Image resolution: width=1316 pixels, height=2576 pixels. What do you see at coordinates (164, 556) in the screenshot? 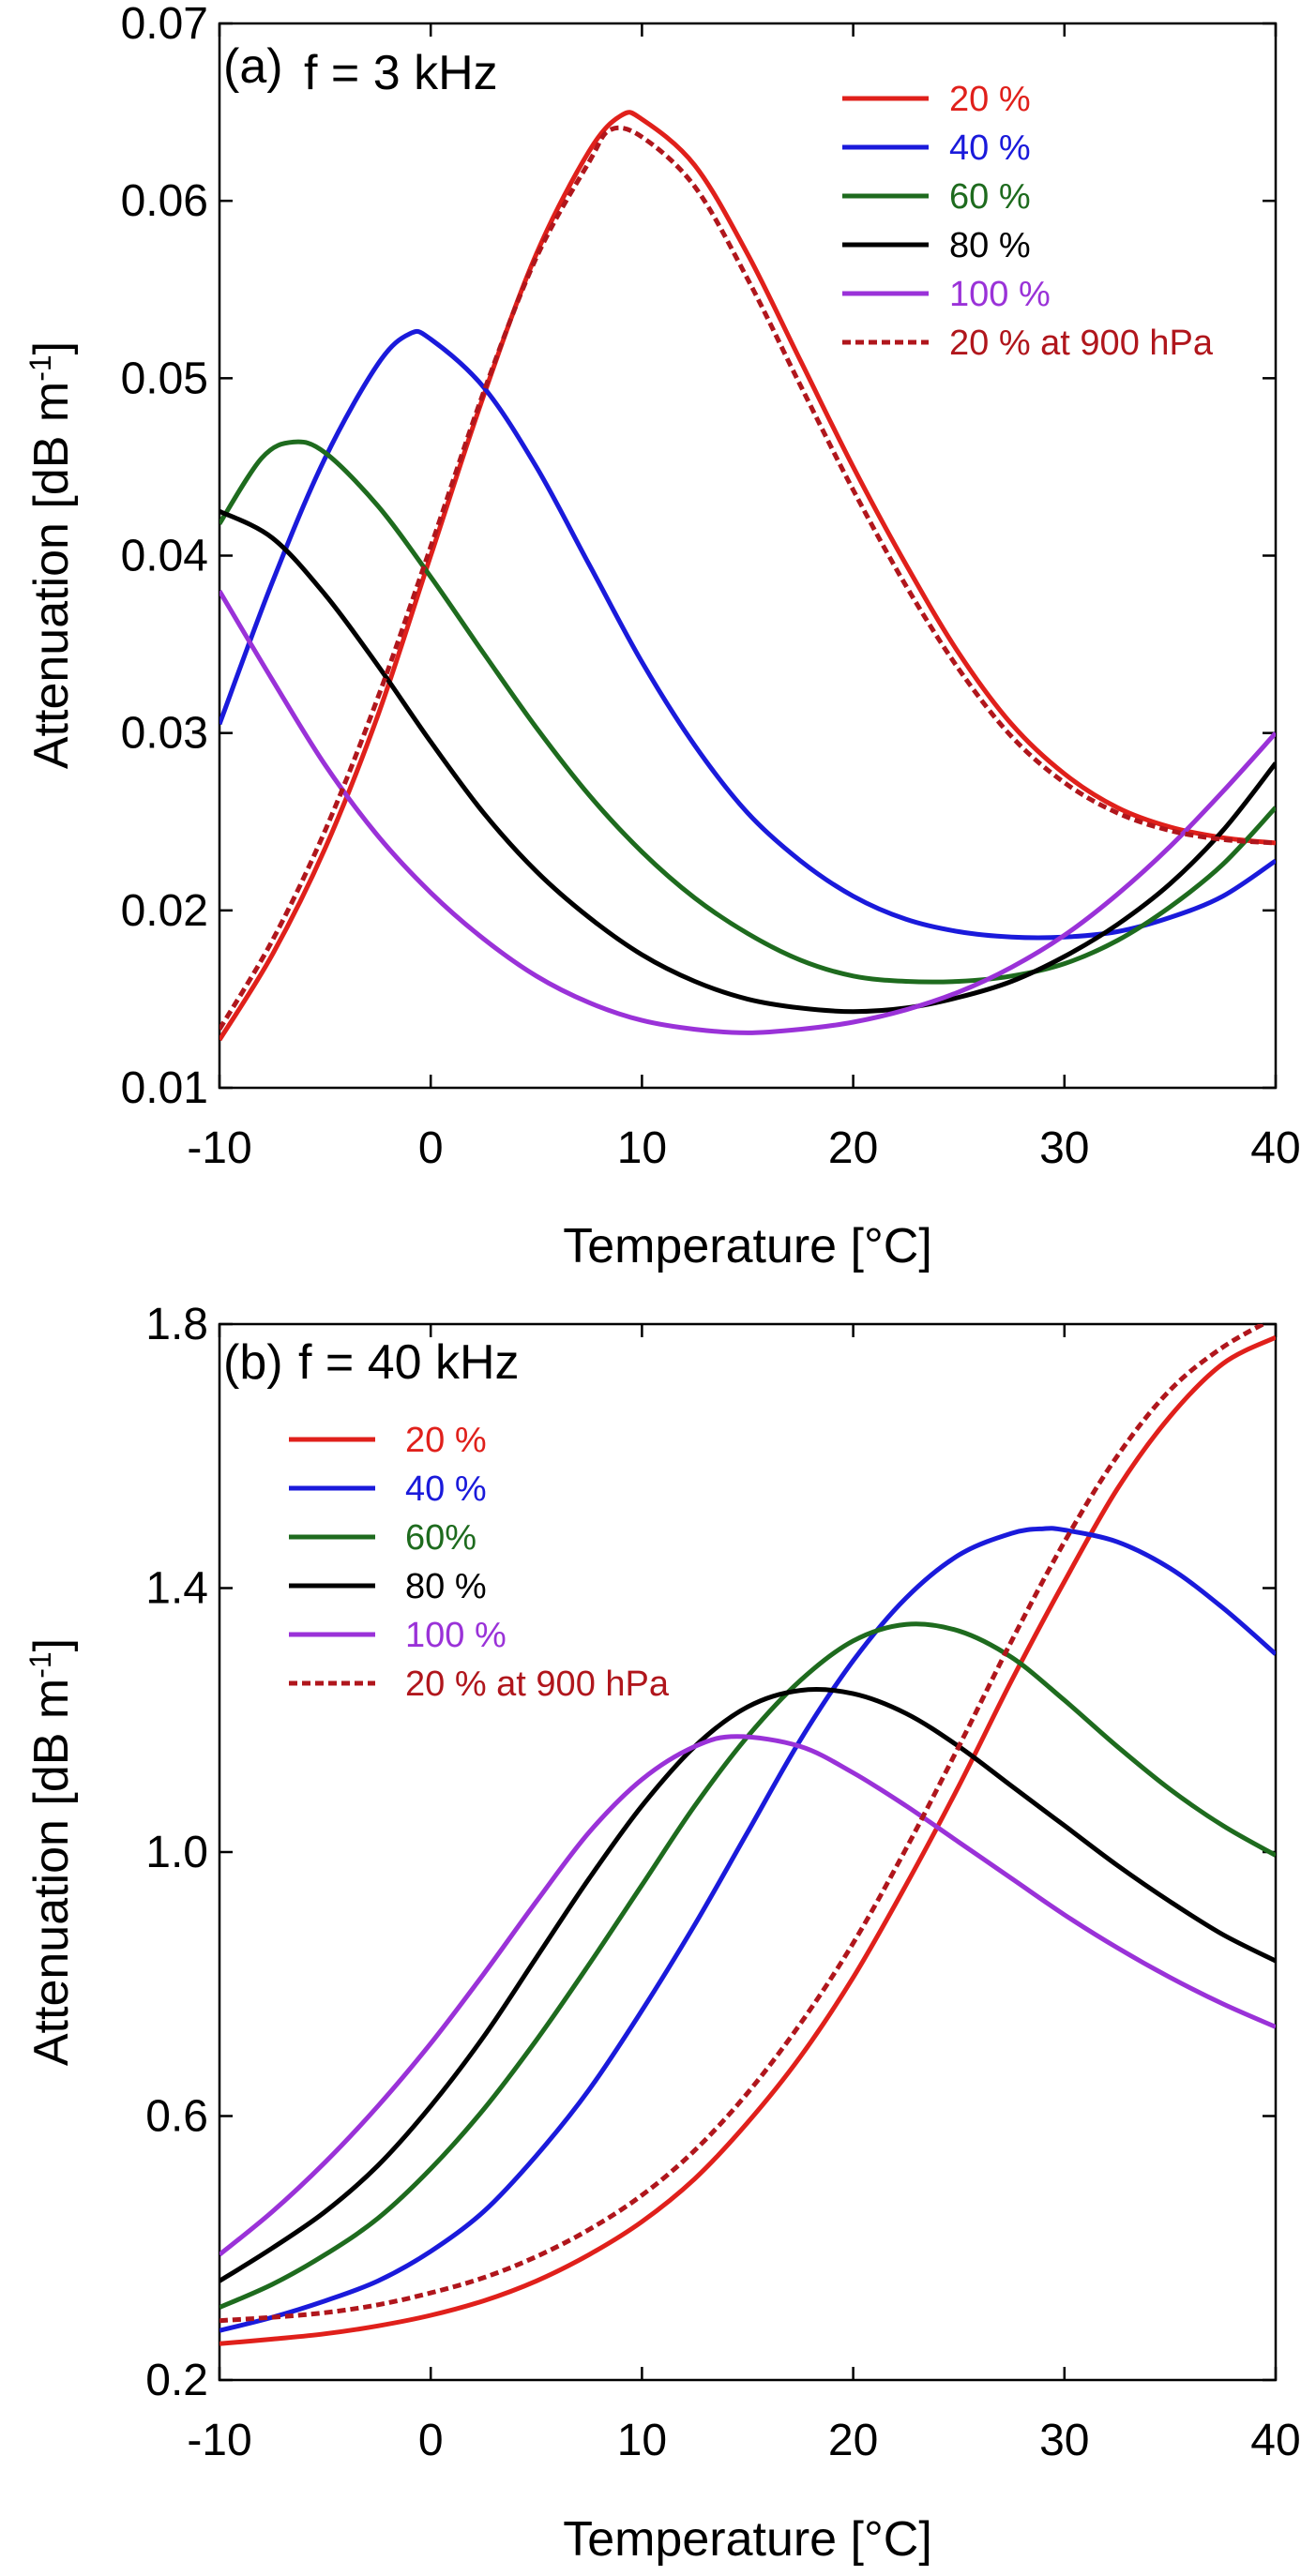
I see `panel-a-ytick-label: 0.04` at bounding box center [164, 556].